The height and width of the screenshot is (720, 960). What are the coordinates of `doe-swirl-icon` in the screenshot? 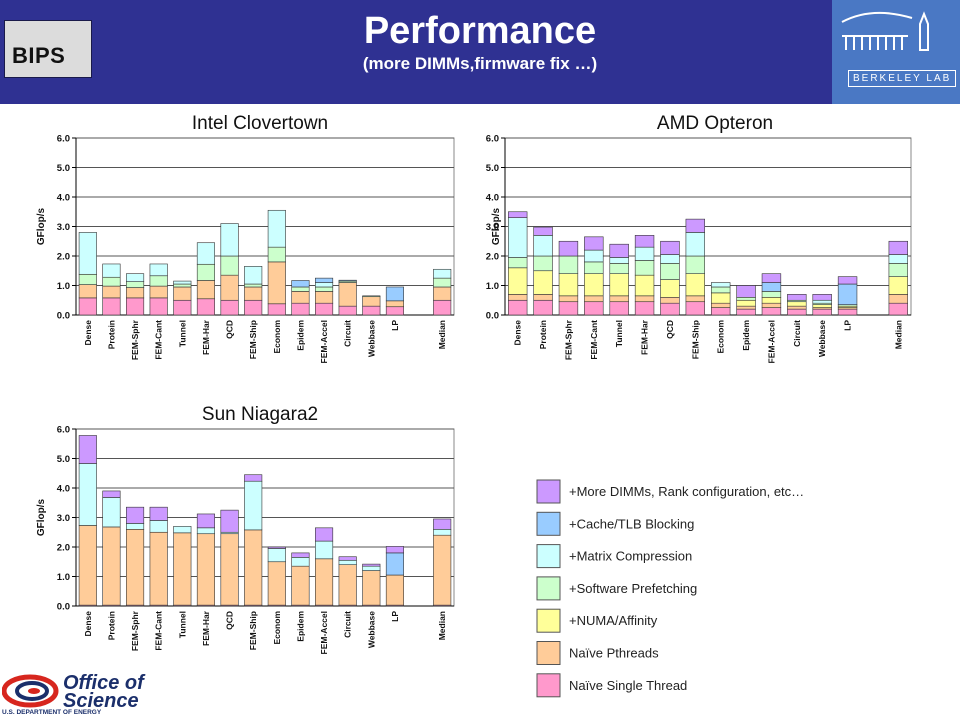 It's located at (30, 691).